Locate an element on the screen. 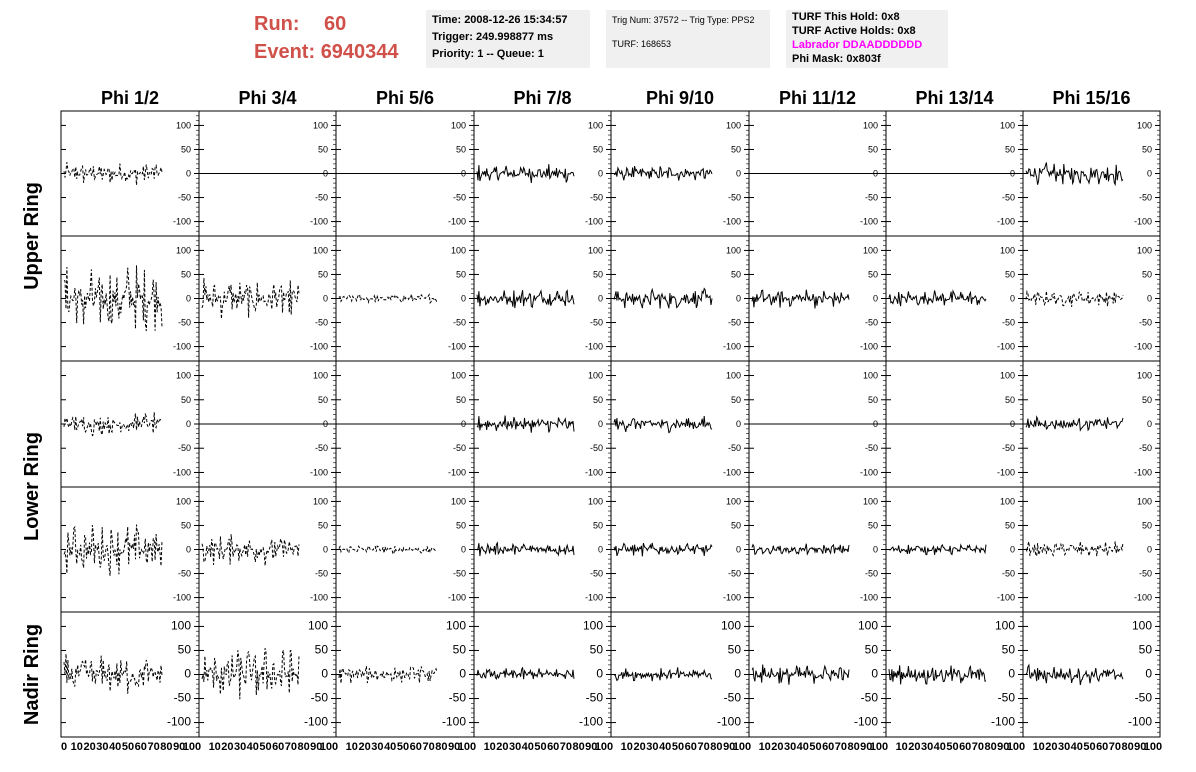  priority-text: Priority: 1 -- Queue: 1 is located at coordinates (488, 54).